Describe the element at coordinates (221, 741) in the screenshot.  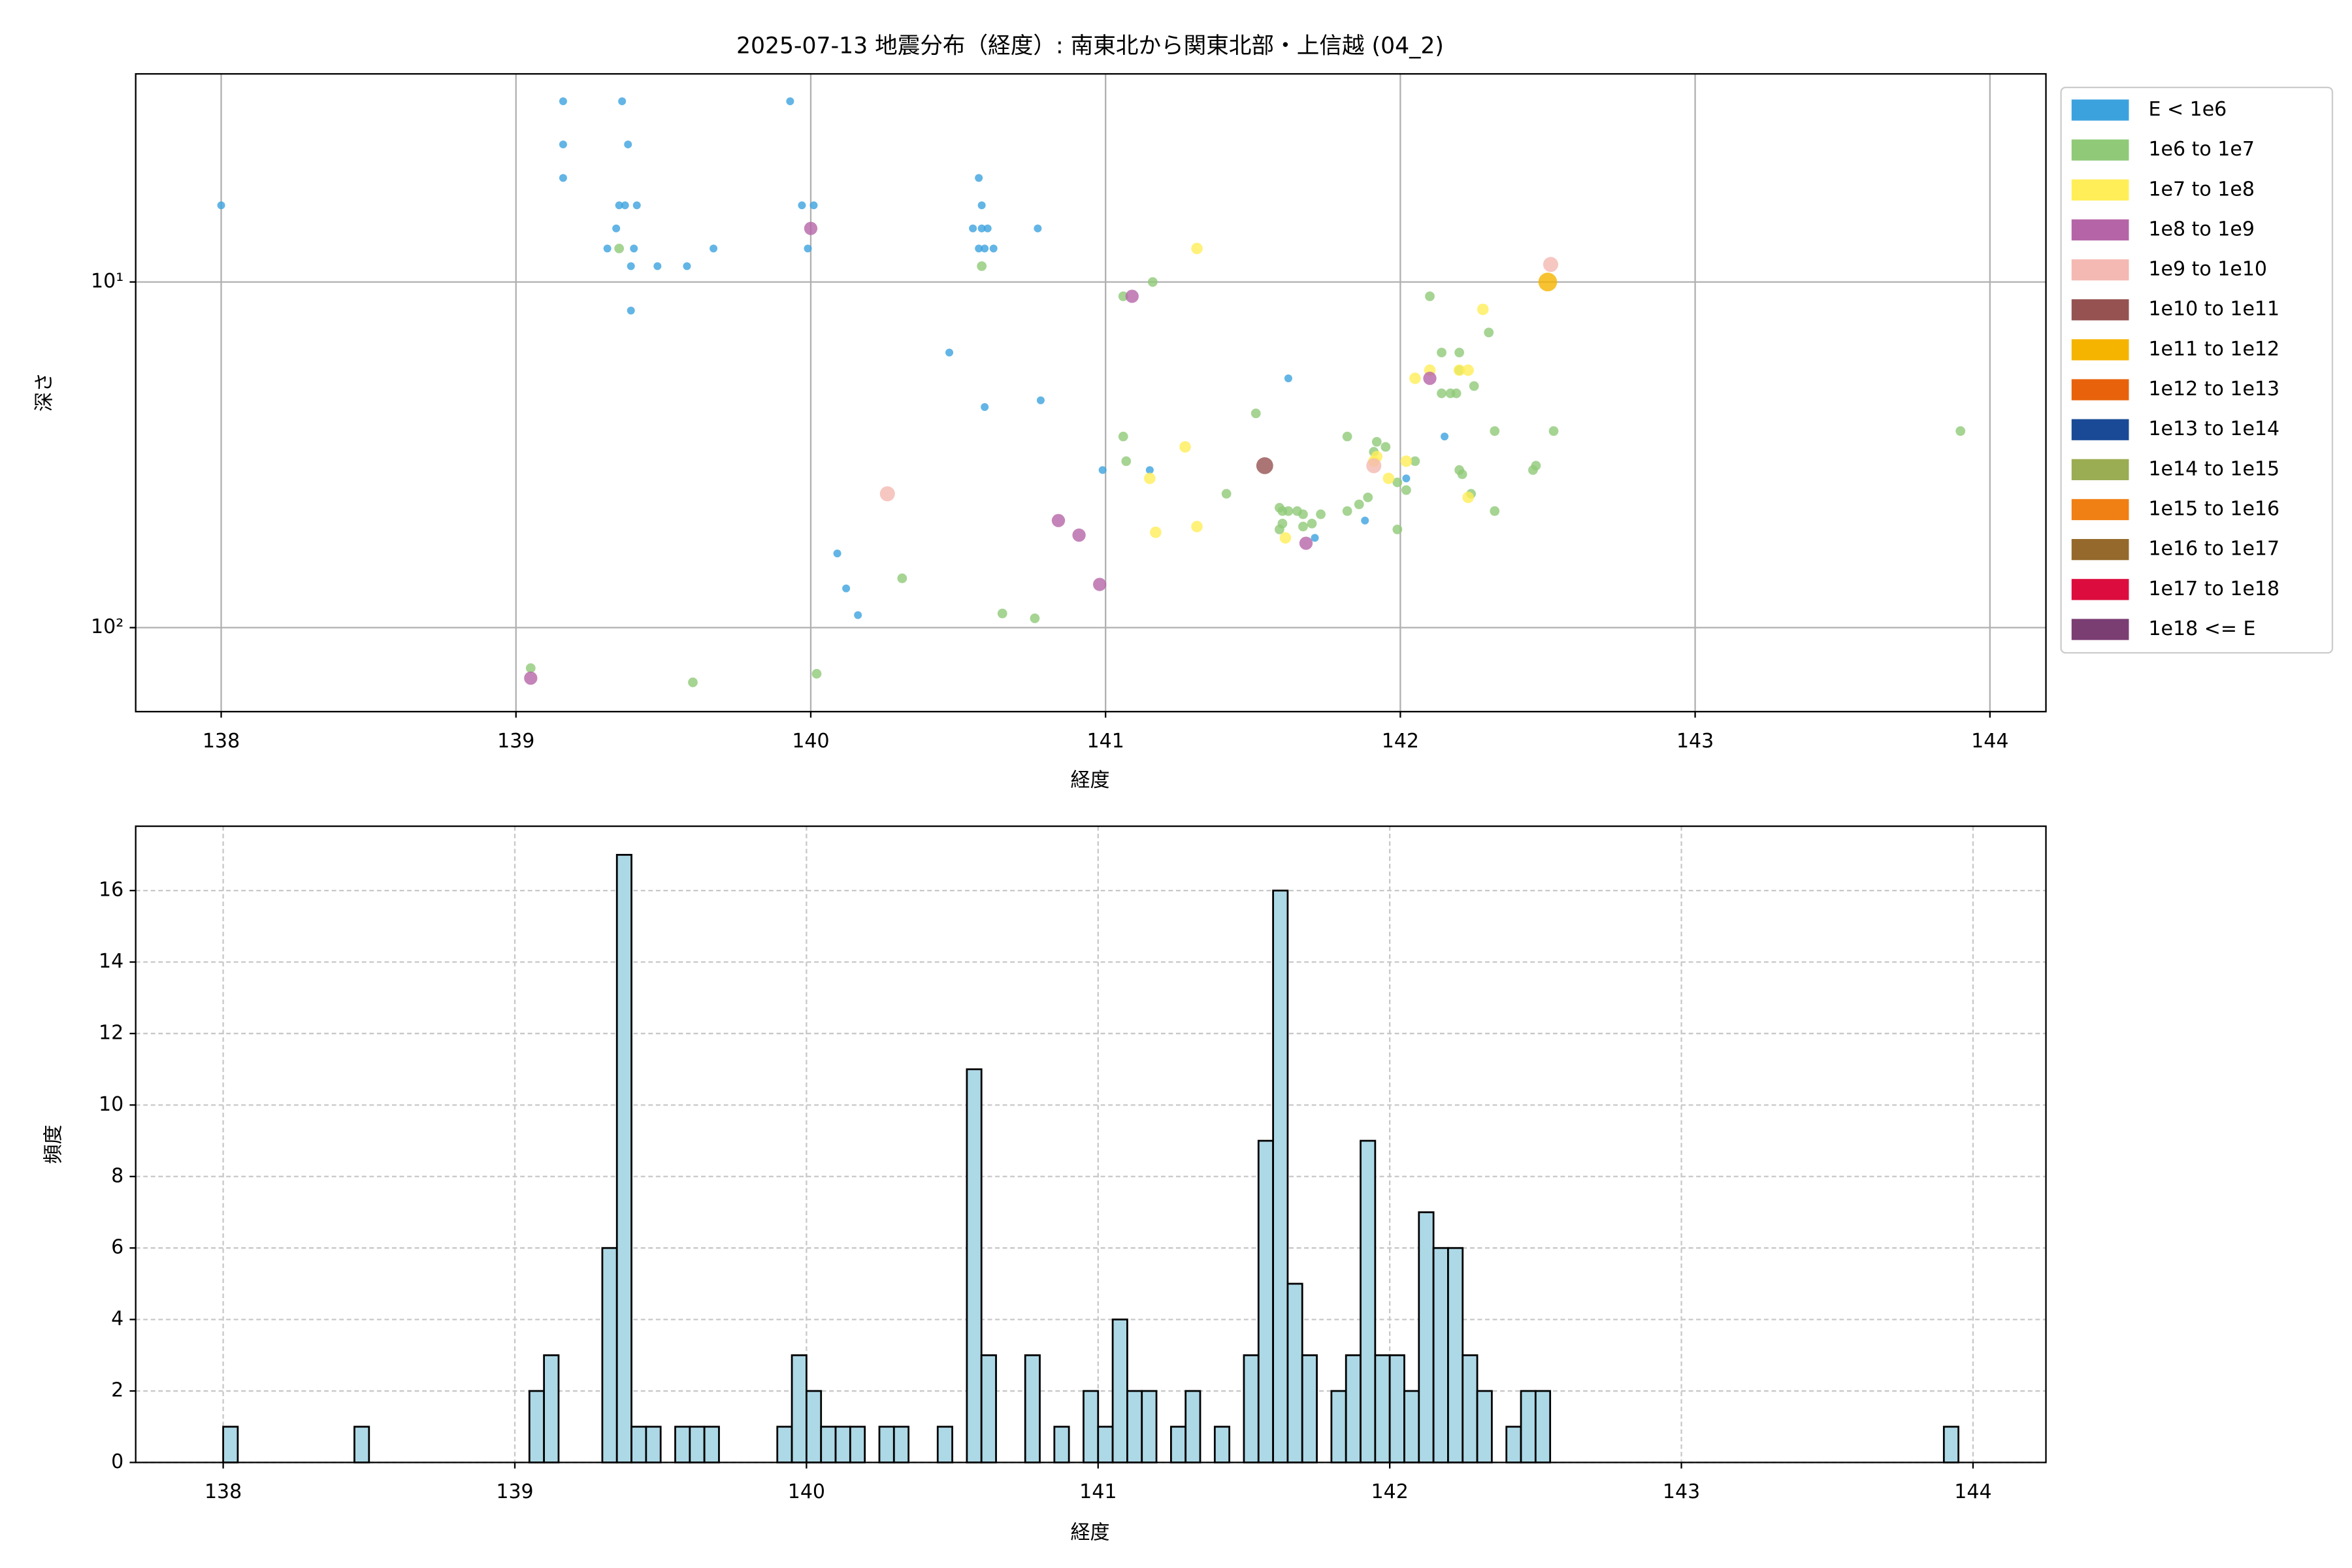
I see `x-tick-label: 138` at that location.